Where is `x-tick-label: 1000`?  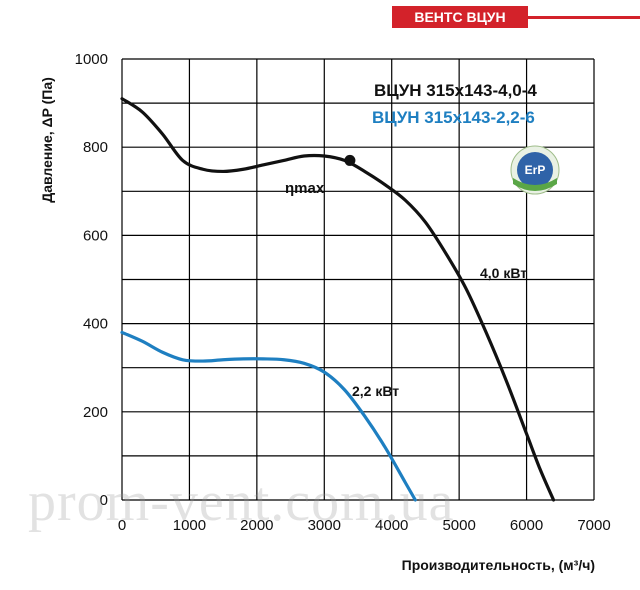 x-tick-label: 1000 is located at coordinates (189, 525).